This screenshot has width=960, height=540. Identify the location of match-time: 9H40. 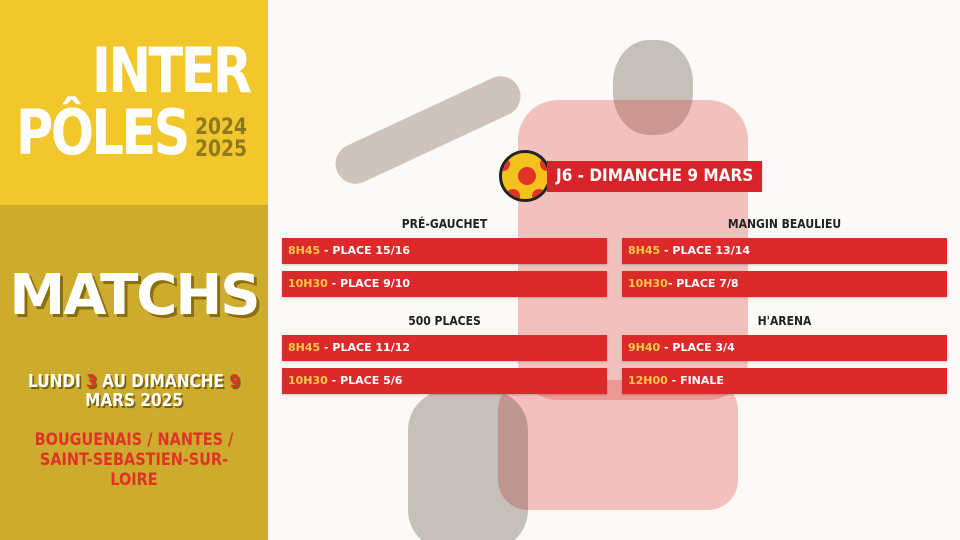
(644, 347).